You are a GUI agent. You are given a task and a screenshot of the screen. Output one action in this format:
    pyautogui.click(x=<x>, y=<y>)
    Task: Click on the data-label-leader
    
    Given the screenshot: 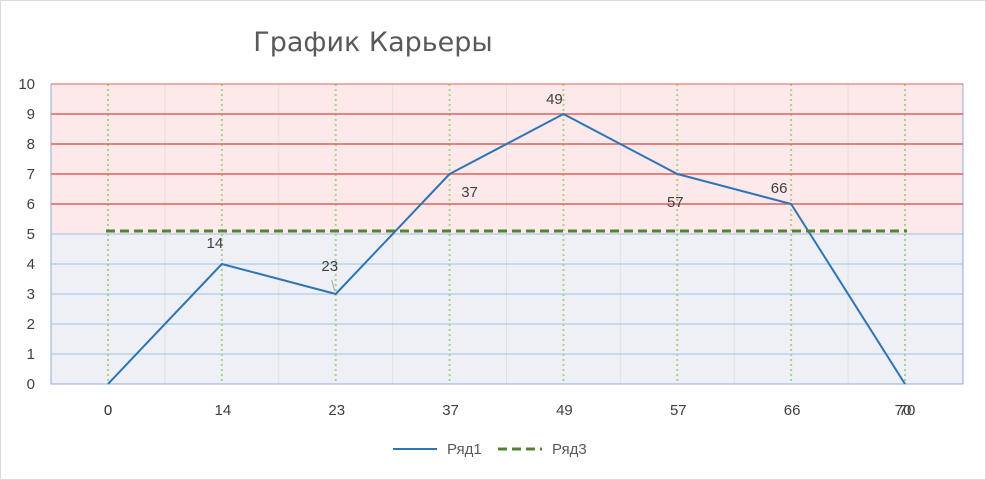 What is the action you would take?
    pyautogui.click(x=333, y=285)
    